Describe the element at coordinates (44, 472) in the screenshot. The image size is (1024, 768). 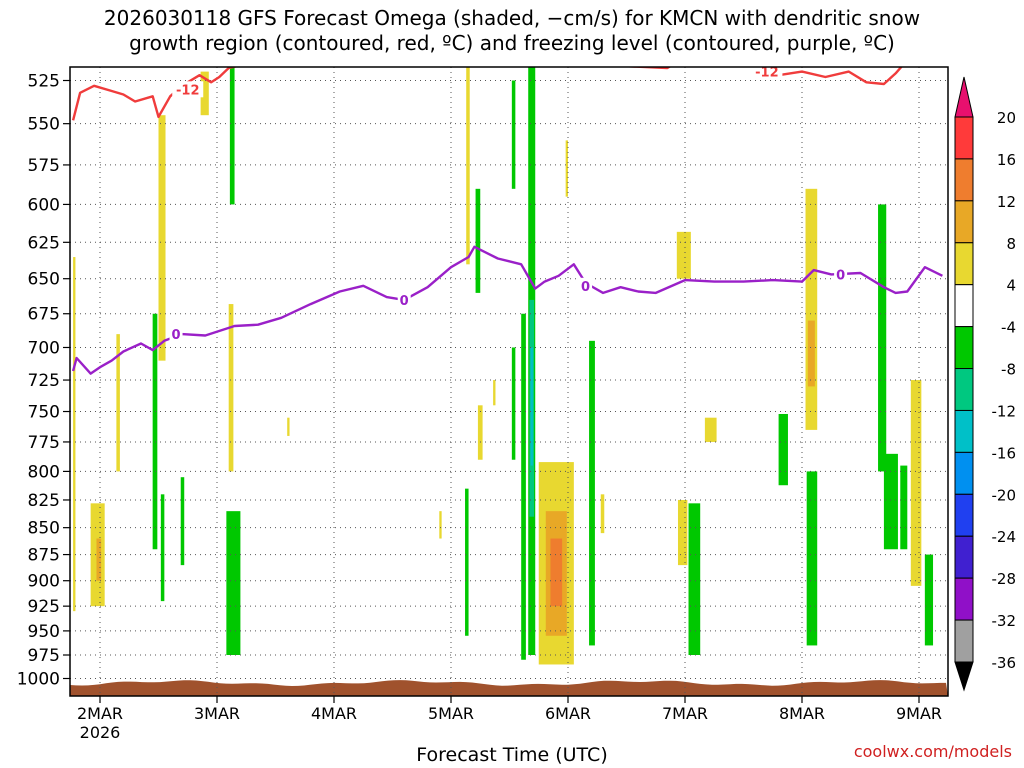
I see `y-tick-label: 800` at that location.